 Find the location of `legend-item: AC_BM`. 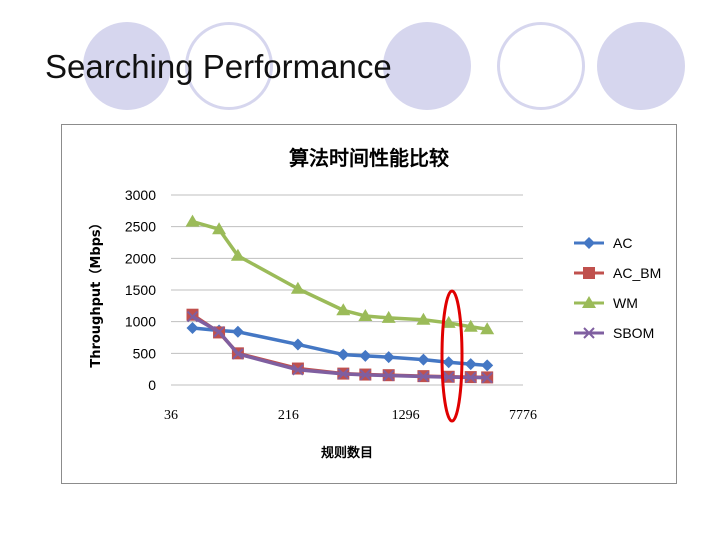

legend-item: AC_BM is located at coordinates (617, 273).